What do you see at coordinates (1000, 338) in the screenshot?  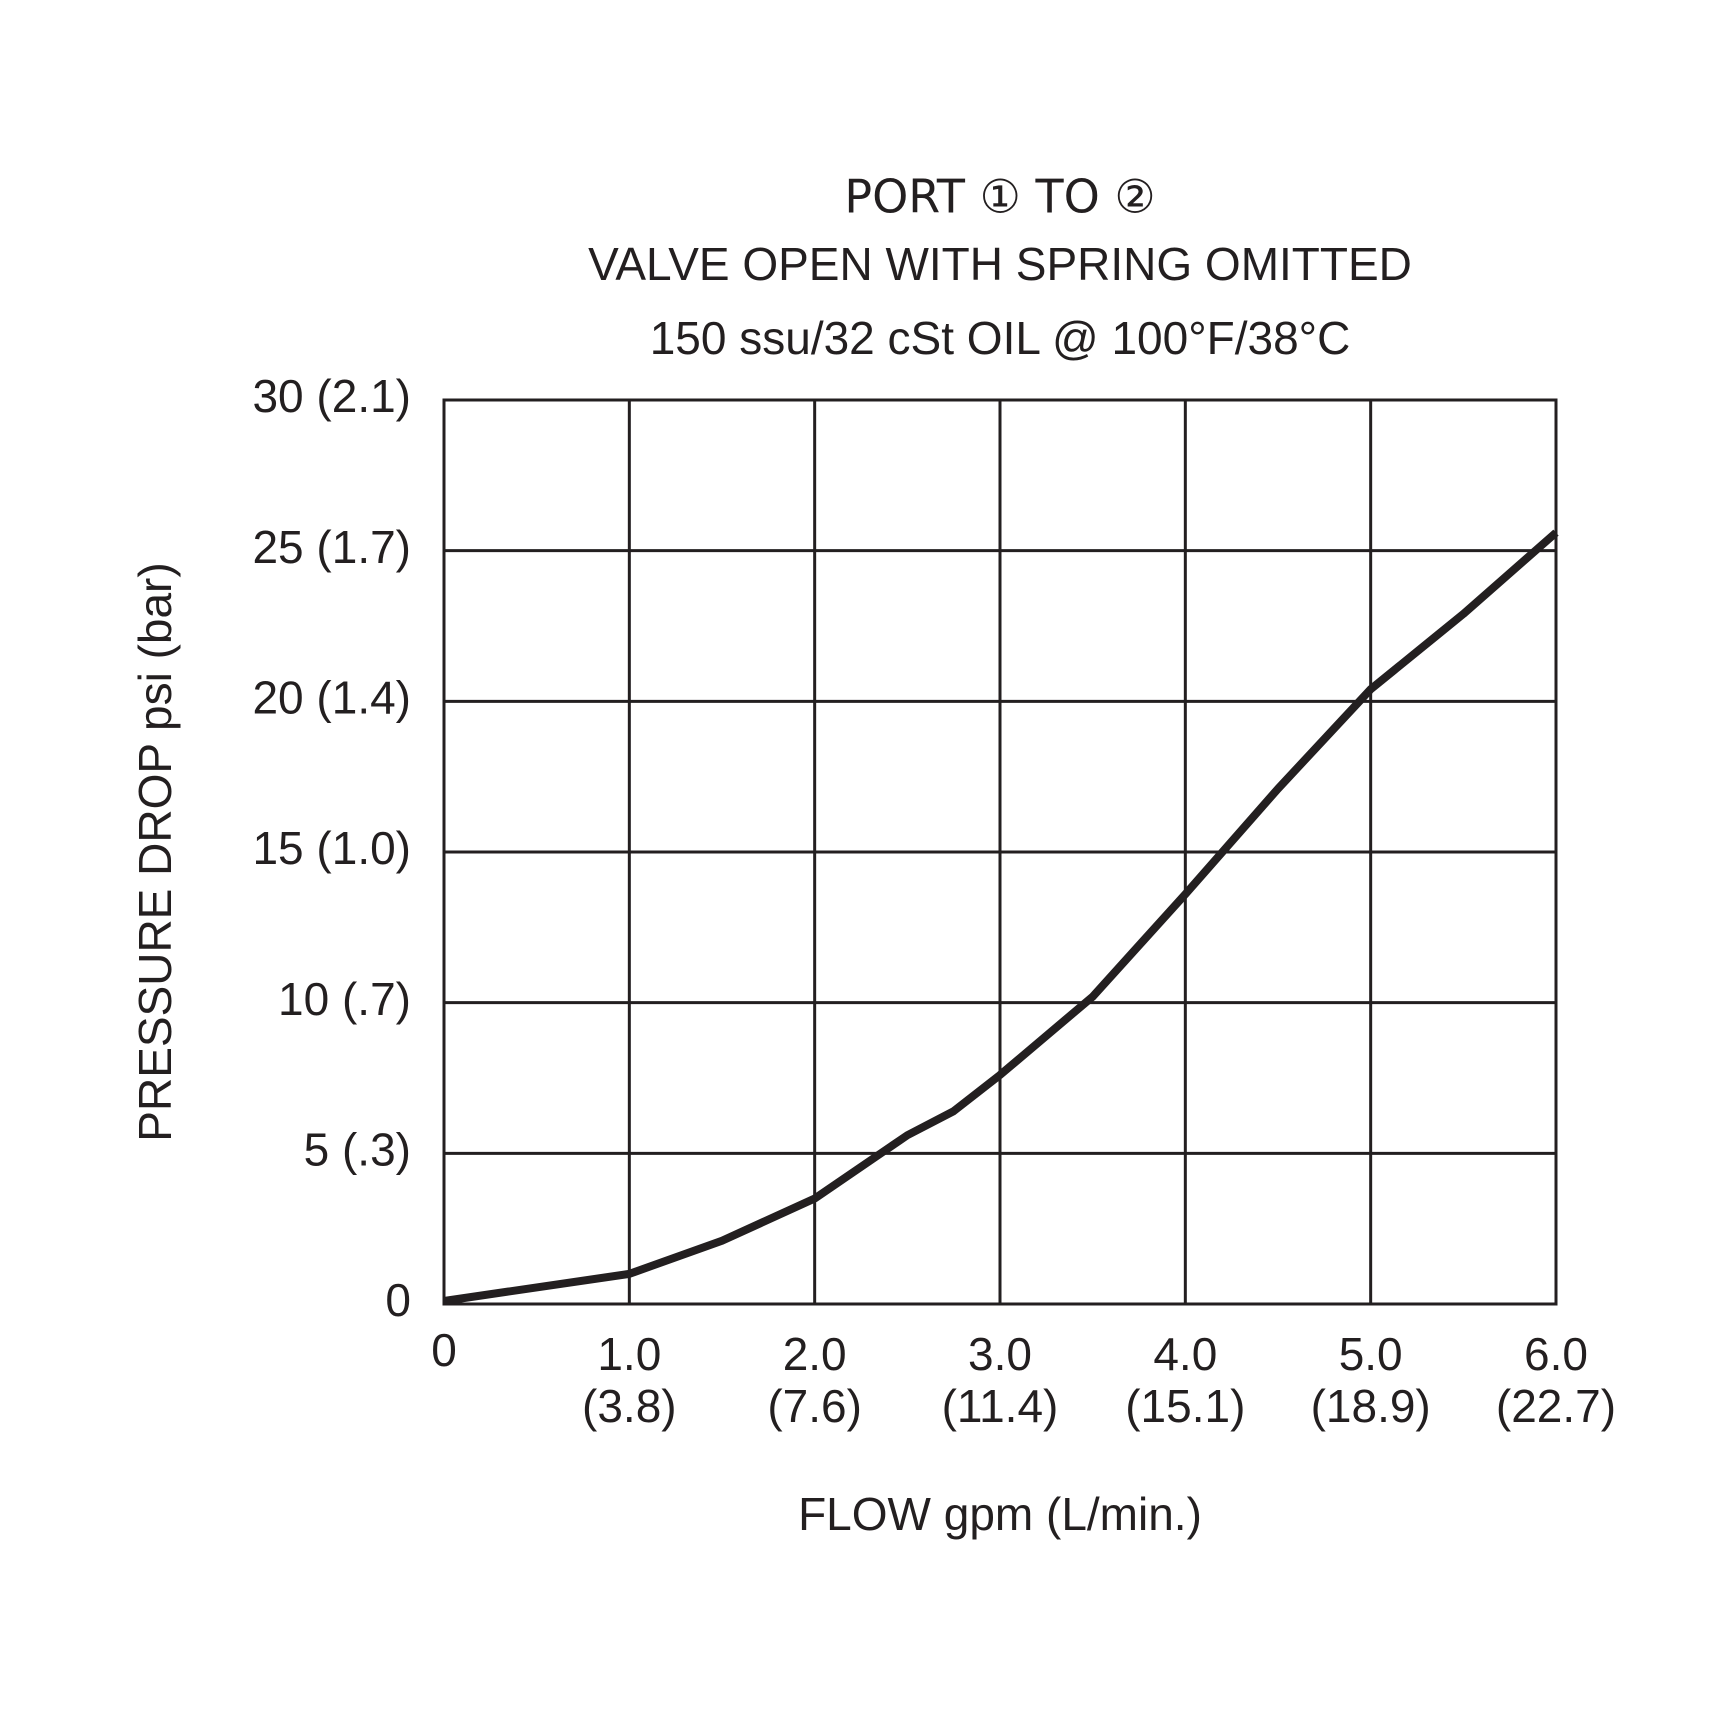 I see `chart-subtitle: 150 ssu/32 cSt OIL @ 100°F/38°C` at bounding box center [1000, 338].